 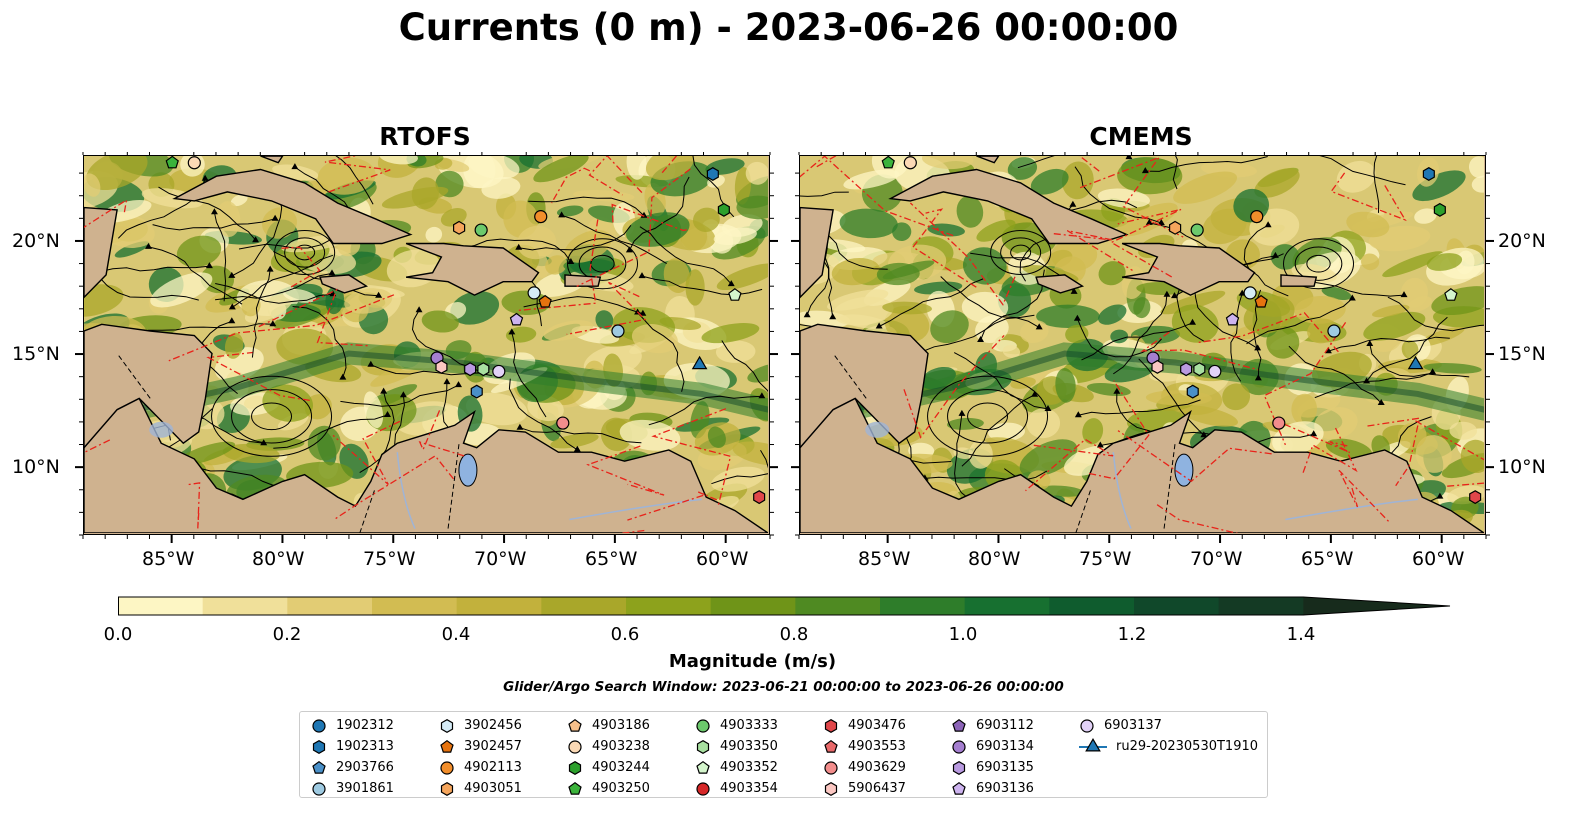 I want to click on colorbar-gradient, so click(x=784, y=606).